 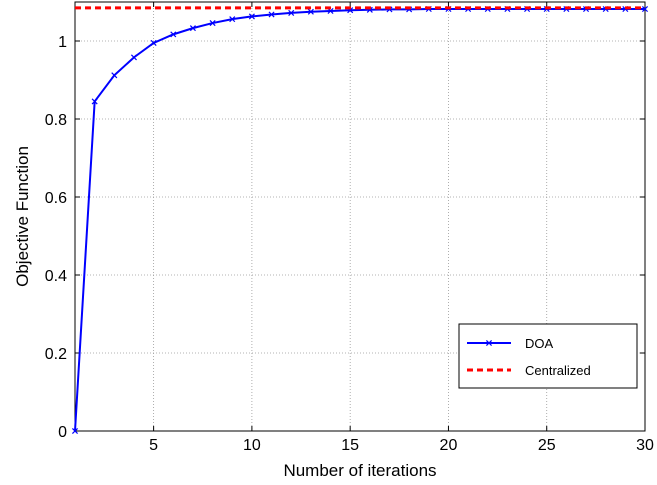 I want to click on x-tick-label: 20, so click(x=449, y=445).